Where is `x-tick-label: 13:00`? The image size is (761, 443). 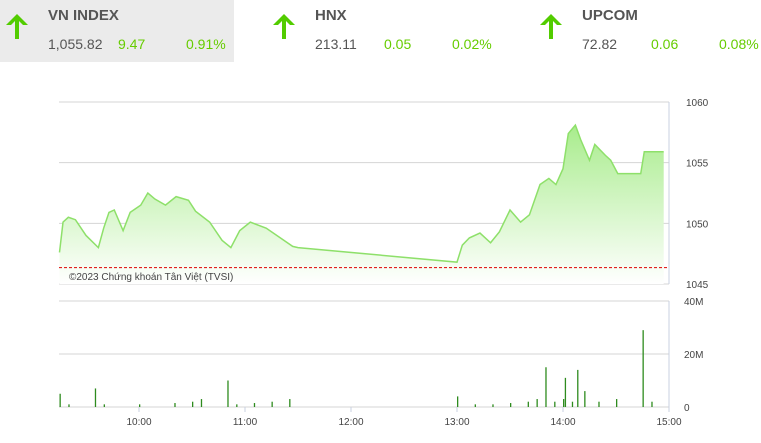
x-tick-label: 13:00 is located at coordinates (456, 422).